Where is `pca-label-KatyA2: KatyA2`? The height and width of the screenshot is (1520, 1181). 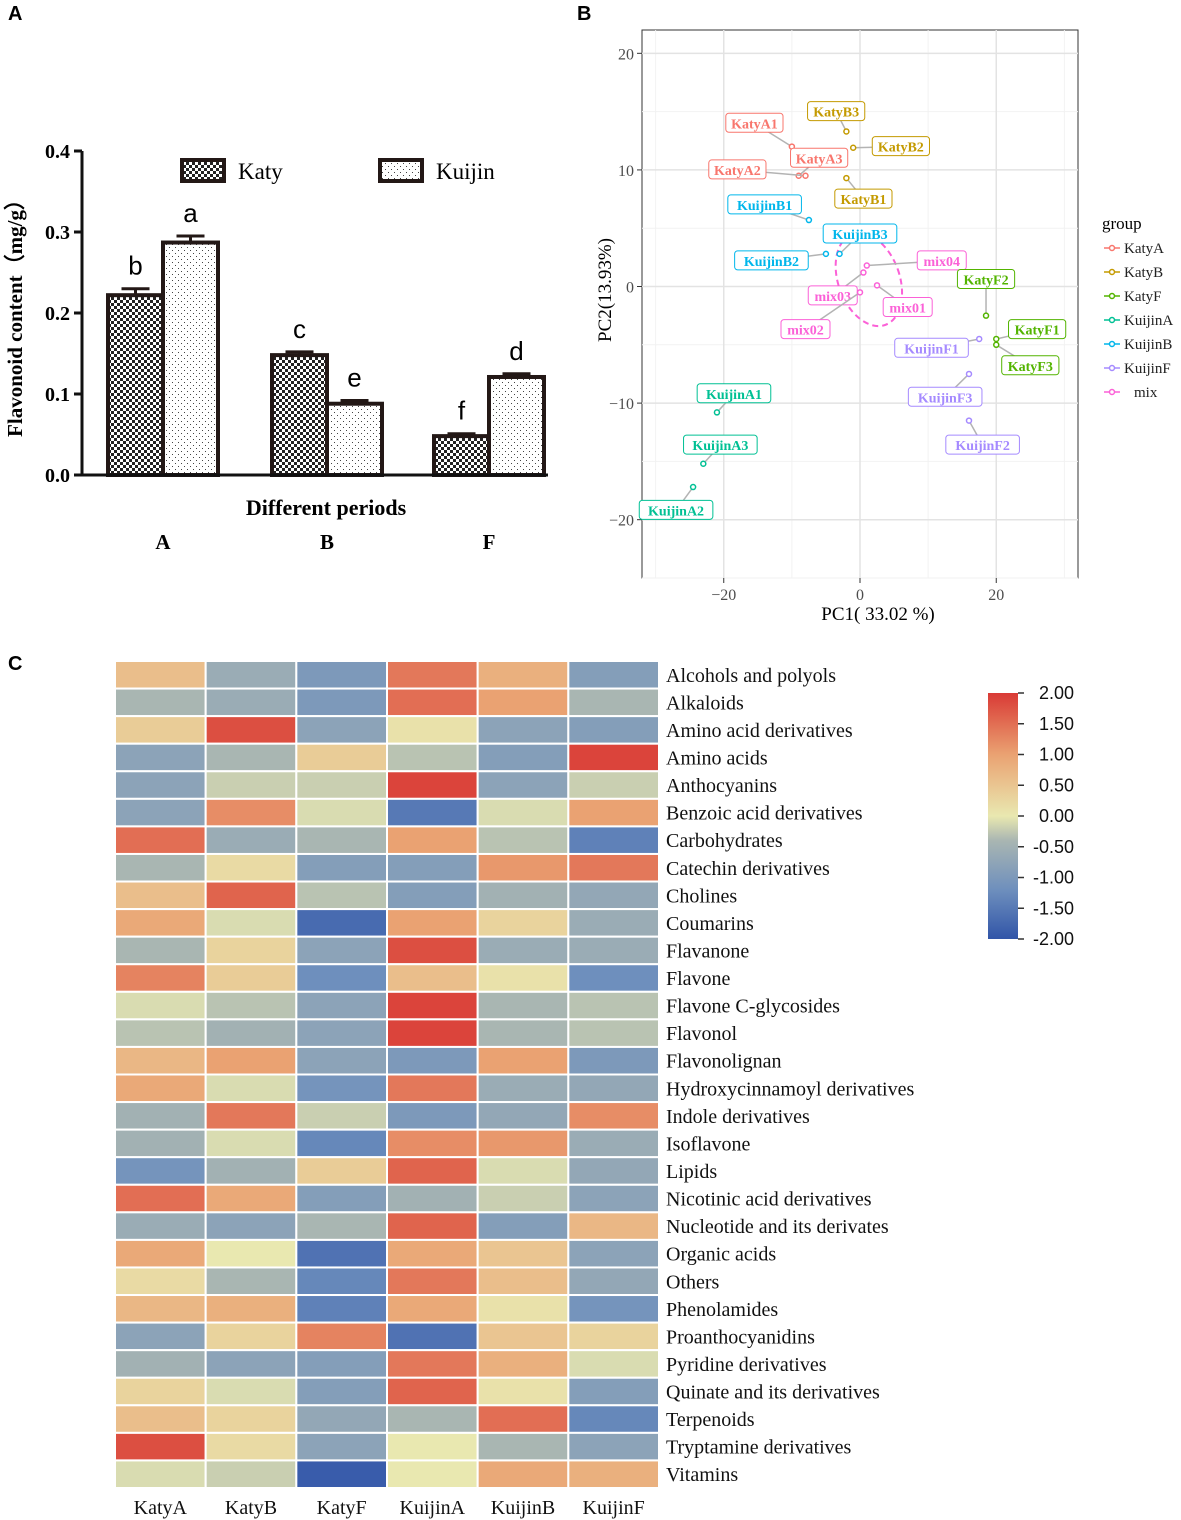 pca-label-KatyA2: KatyA2 is located at coordinates (737, 171).